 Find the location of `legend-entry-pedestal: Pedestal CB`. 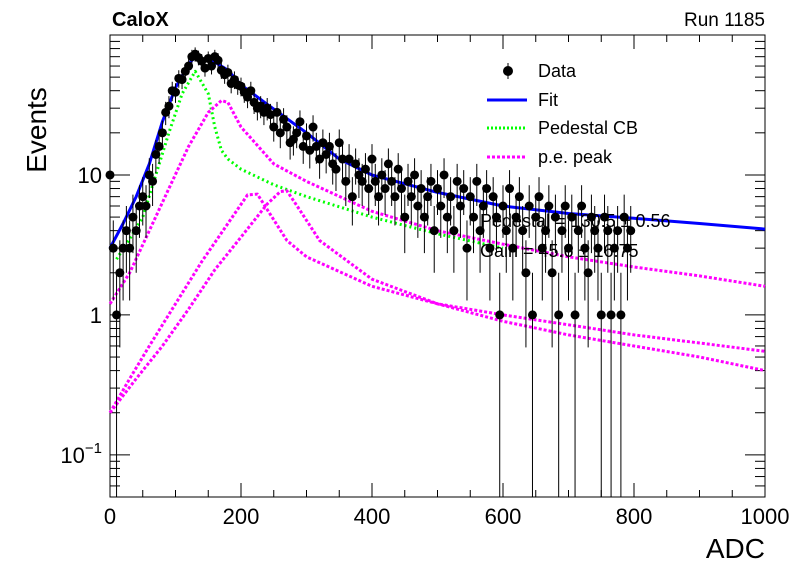

legend-entry-pedestal: Pedestal CB is located at coordinates (562, 128).